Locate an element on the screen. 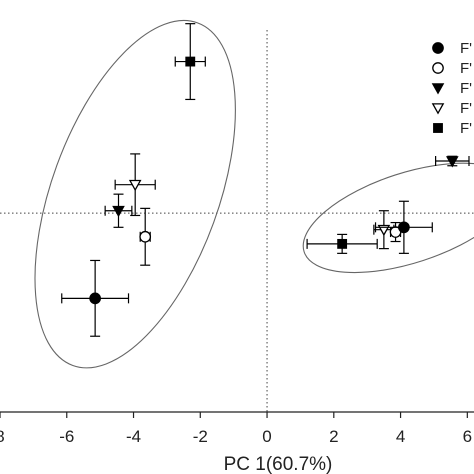 This screenshot has width=474, height=474. x-tick-label: 2 is located at coordinates (333, 436).